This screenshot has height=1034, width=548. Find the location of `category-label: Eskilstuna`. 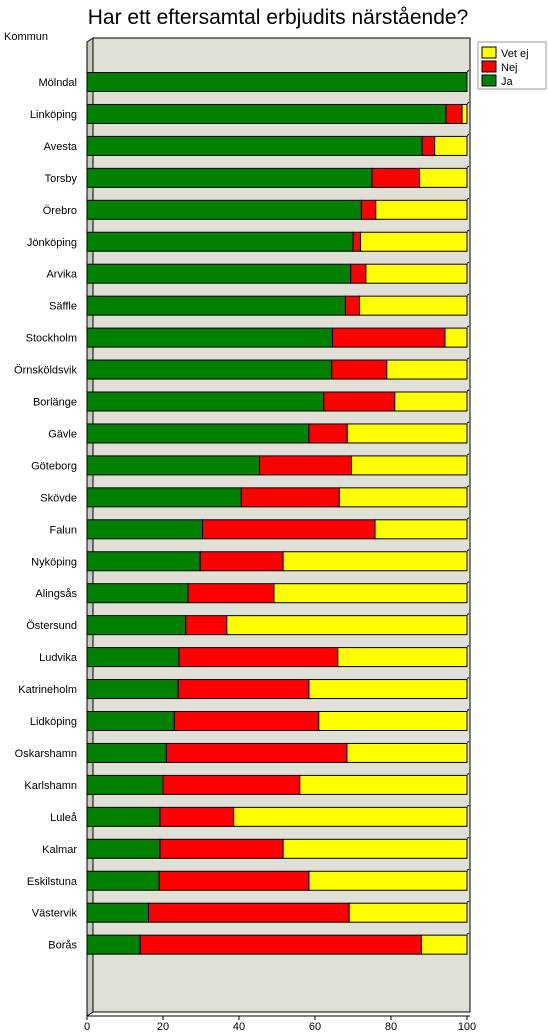

category-label: Eskilstuna is located at coordinates (52, 882).